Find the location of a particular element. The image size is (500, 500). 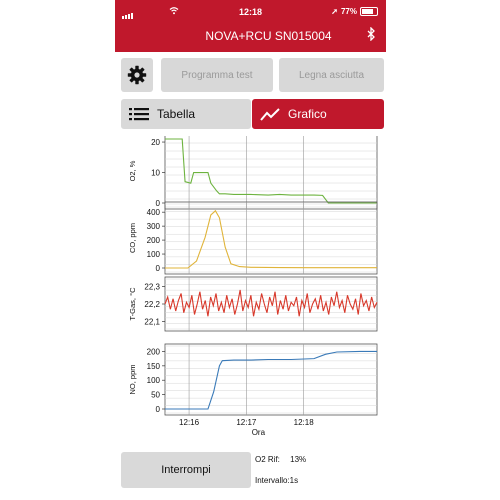

bluetooth-icon is located at coordinates (371, 34).